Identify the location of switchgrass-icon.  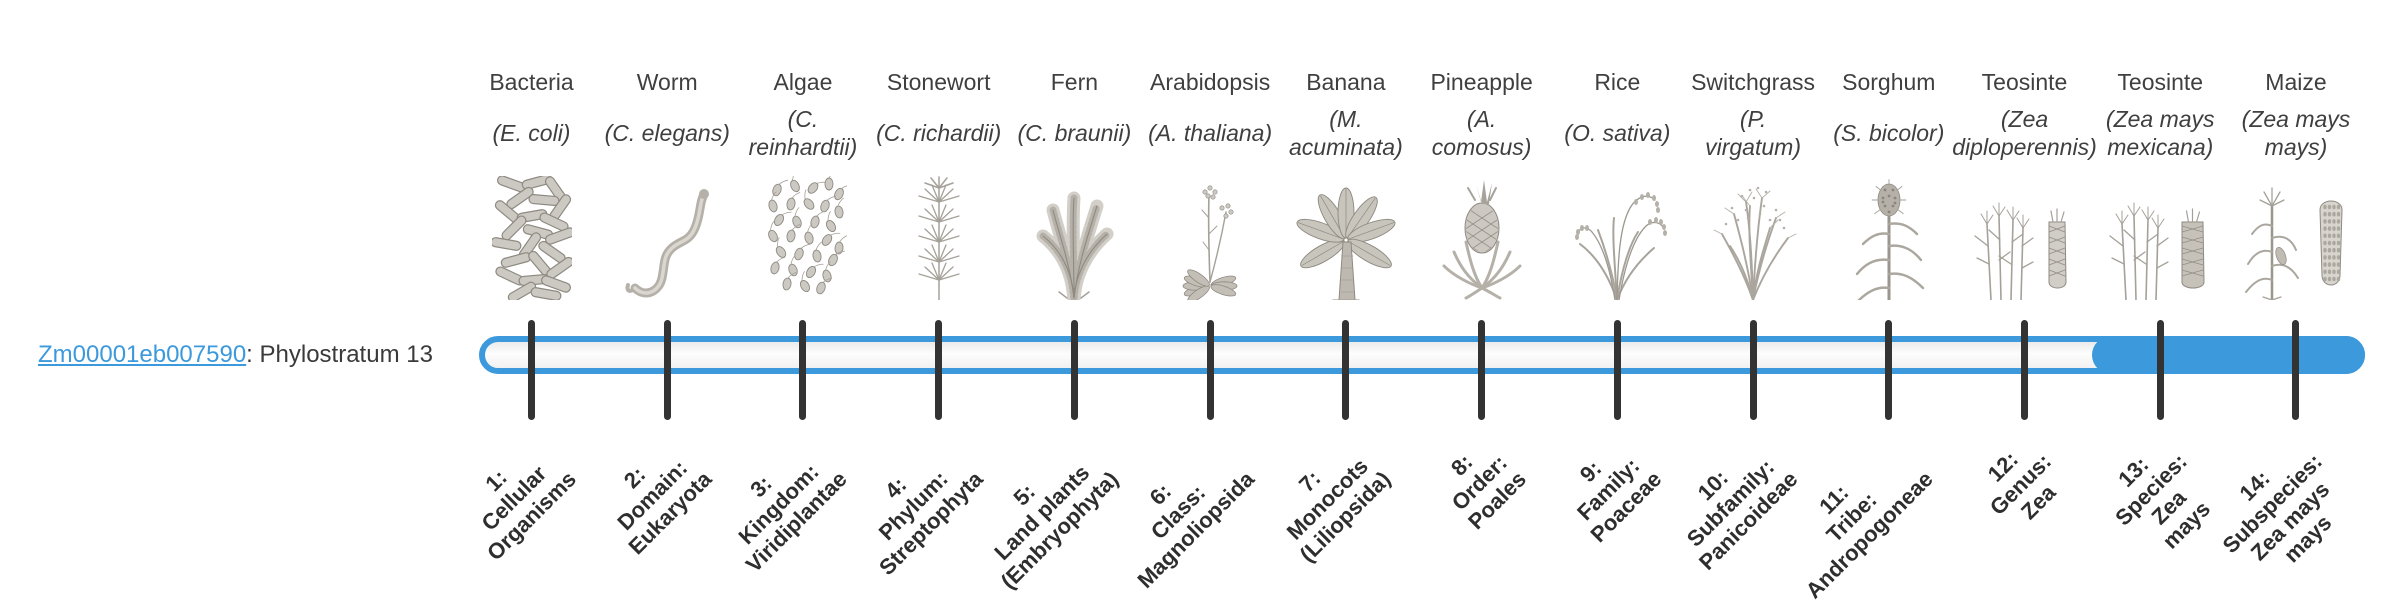
(1753, 235).